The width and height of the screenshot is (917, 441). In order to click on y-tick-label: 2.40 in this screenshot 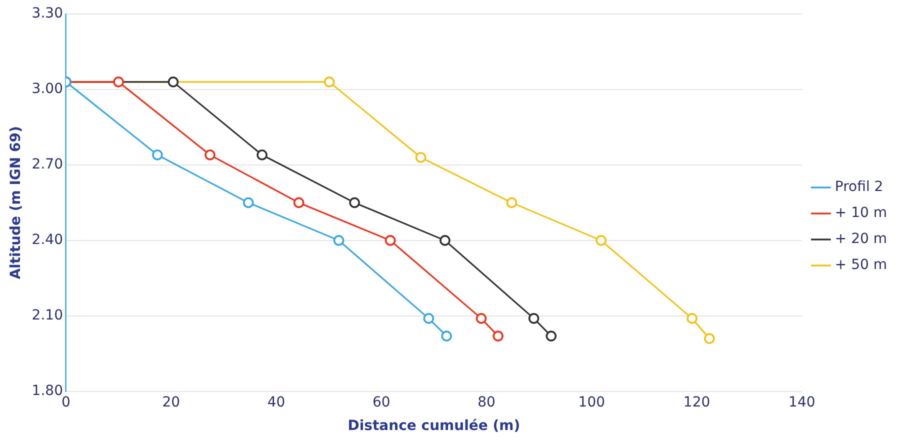, I will do `click(47, 240)`.